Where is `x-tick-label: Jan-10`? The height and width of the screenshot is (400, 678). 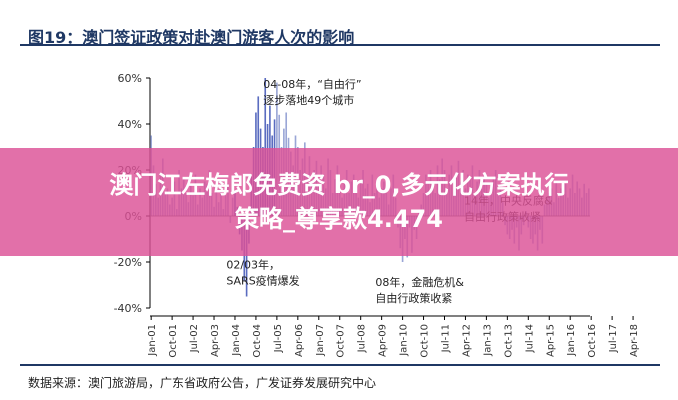 x-tick-label: Jan-10 is located at coordinates (404, 340).